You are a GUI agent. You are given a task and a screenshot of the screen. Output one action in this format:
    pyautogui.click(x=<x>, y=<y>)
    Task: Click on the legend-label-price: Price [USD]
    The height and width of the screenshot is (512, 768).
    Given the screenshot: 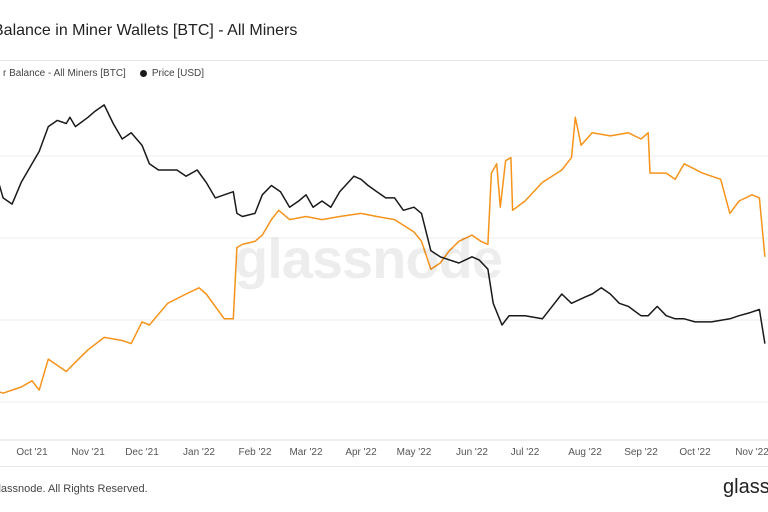 What is the action you would take?
    pyautogui.click(x=178, y=73)
    